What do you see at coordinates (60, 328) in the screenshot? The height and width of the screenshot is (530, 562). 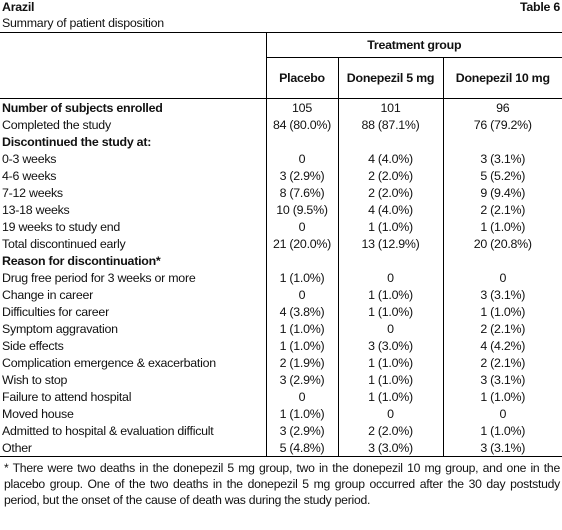 I see `row-label: Symptom aggravation` at bounding box center [60, 328].